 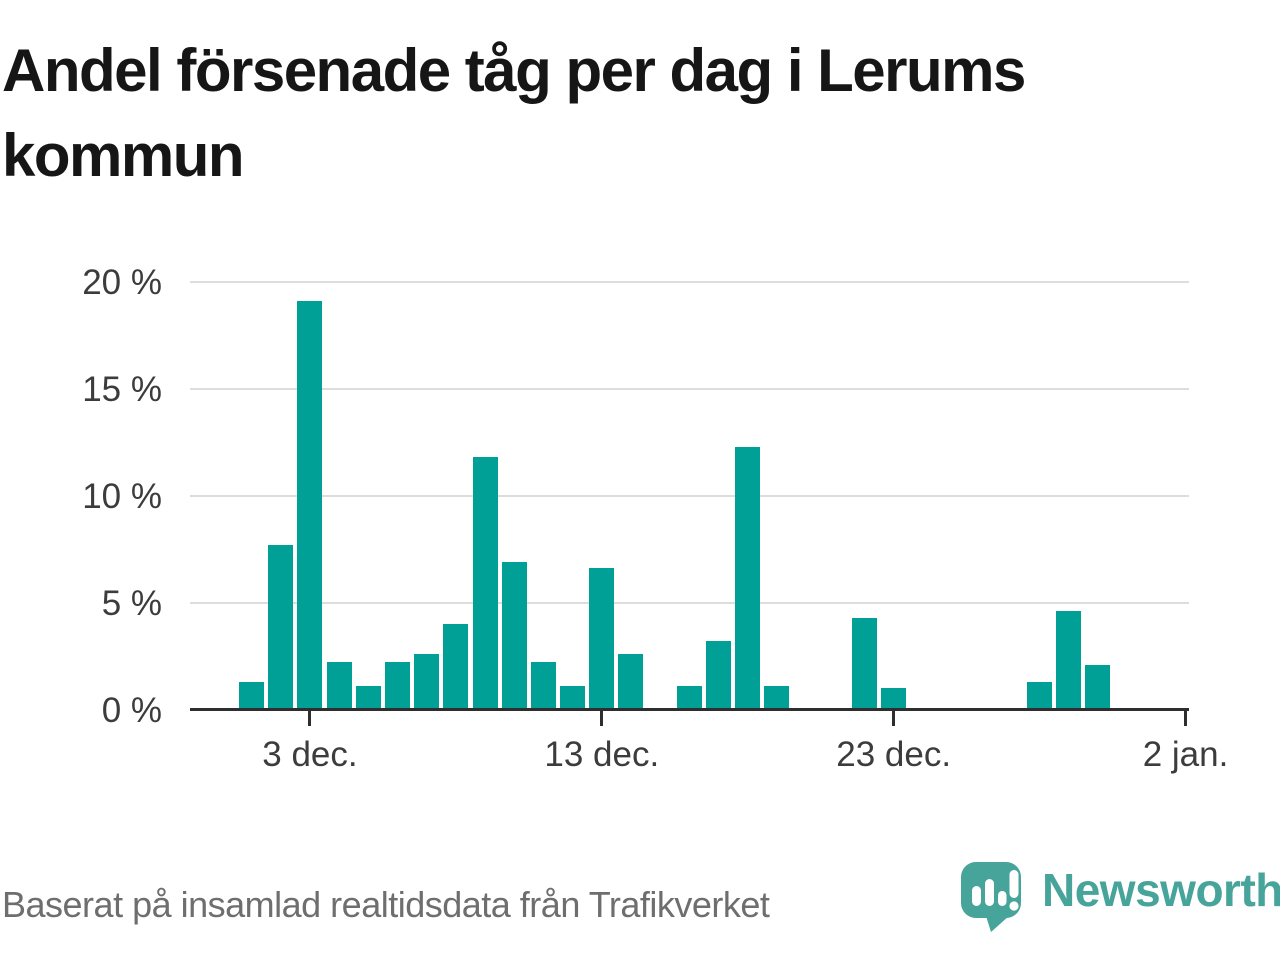 I want to click on x-axis-label: 23 dec., so click(x=894, y=754).